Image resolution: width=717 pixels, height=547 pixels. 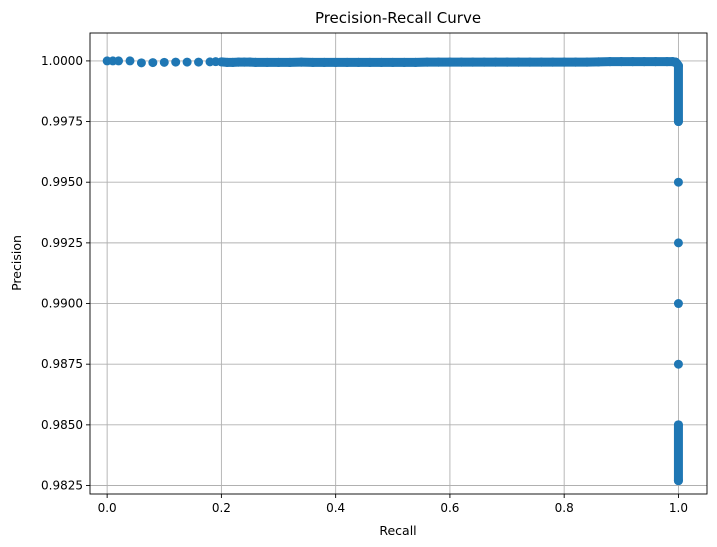 What do you see at coordinates (62, 486) in the screenshot?
I see `y-tick-label: 0.9825` at bounding box center [62, 486].